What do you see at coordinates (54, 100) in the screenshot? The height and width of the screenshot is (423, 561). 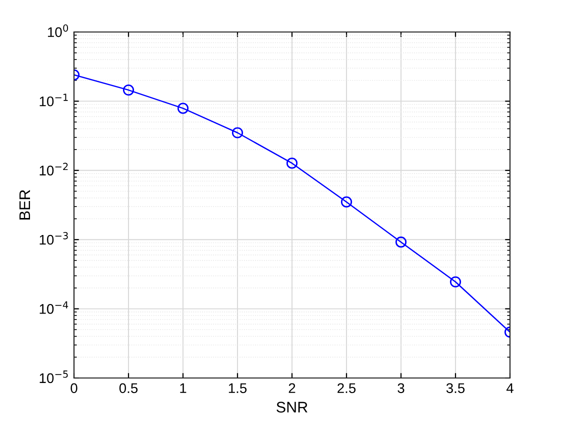 I see `y-tick-label: 10$^{−1}$` at bounding box center [54, 100].